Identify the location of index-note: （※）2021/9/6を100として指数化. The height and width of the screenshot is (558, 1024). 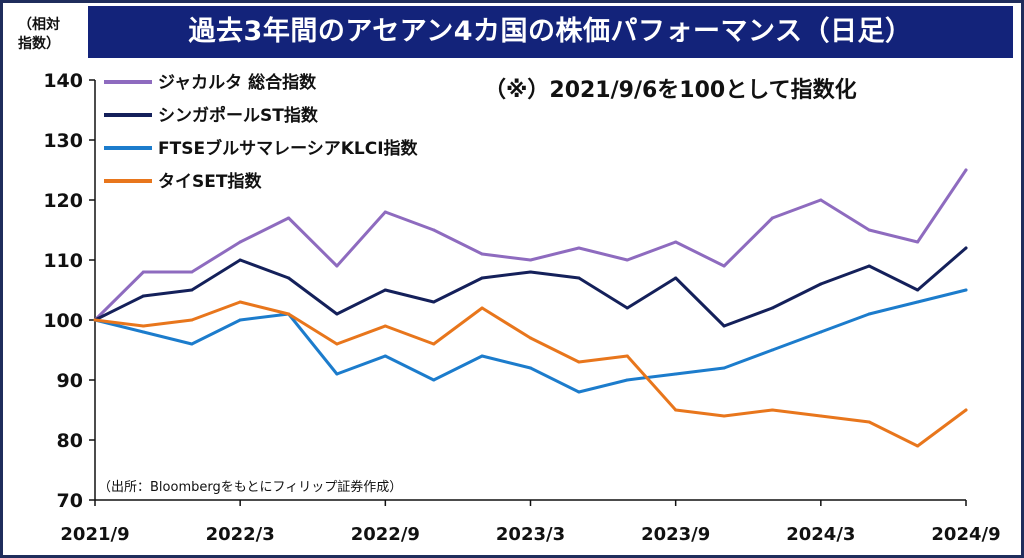
(670, 90).